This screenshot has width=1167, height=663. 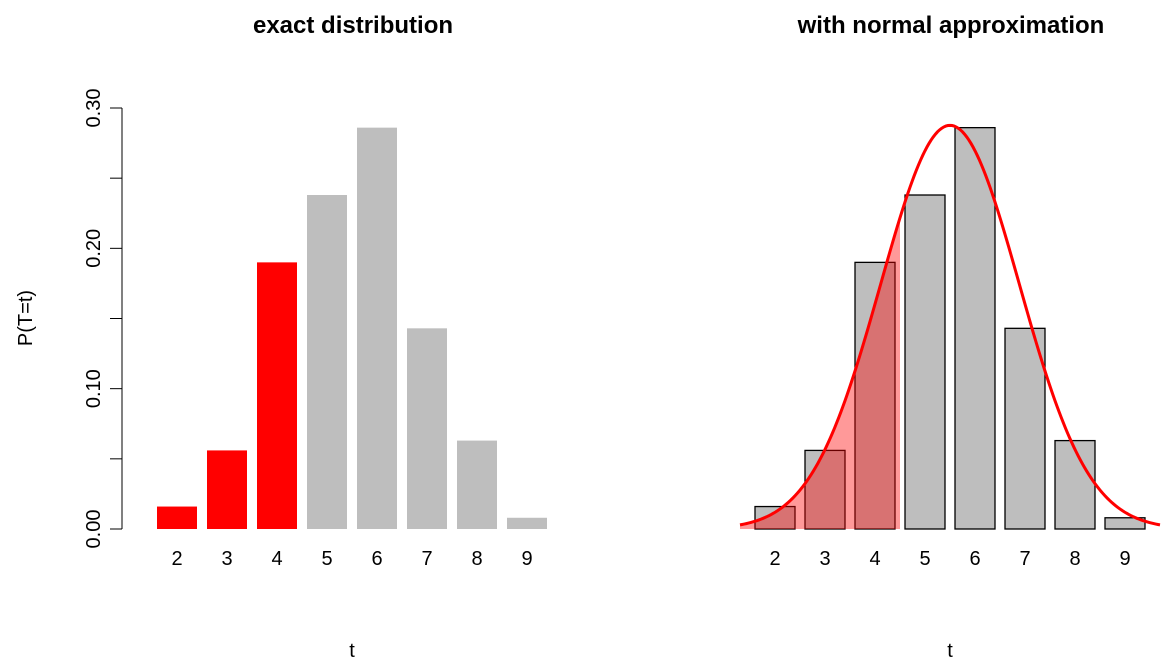 I want to click on y-axis-label: P(T=t), so click(x=26, y=318).